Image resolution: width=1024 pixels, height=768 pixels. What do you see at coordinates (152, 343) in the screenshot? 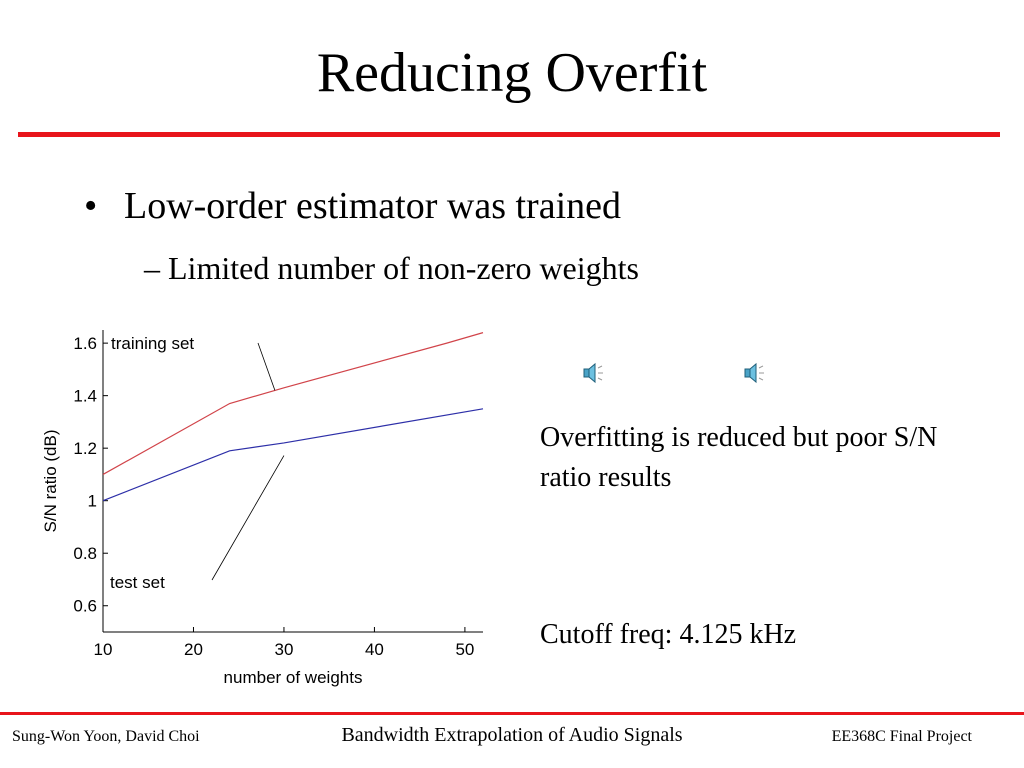
I see `training-set-annotation: training set` at bounding box center [152, 343].